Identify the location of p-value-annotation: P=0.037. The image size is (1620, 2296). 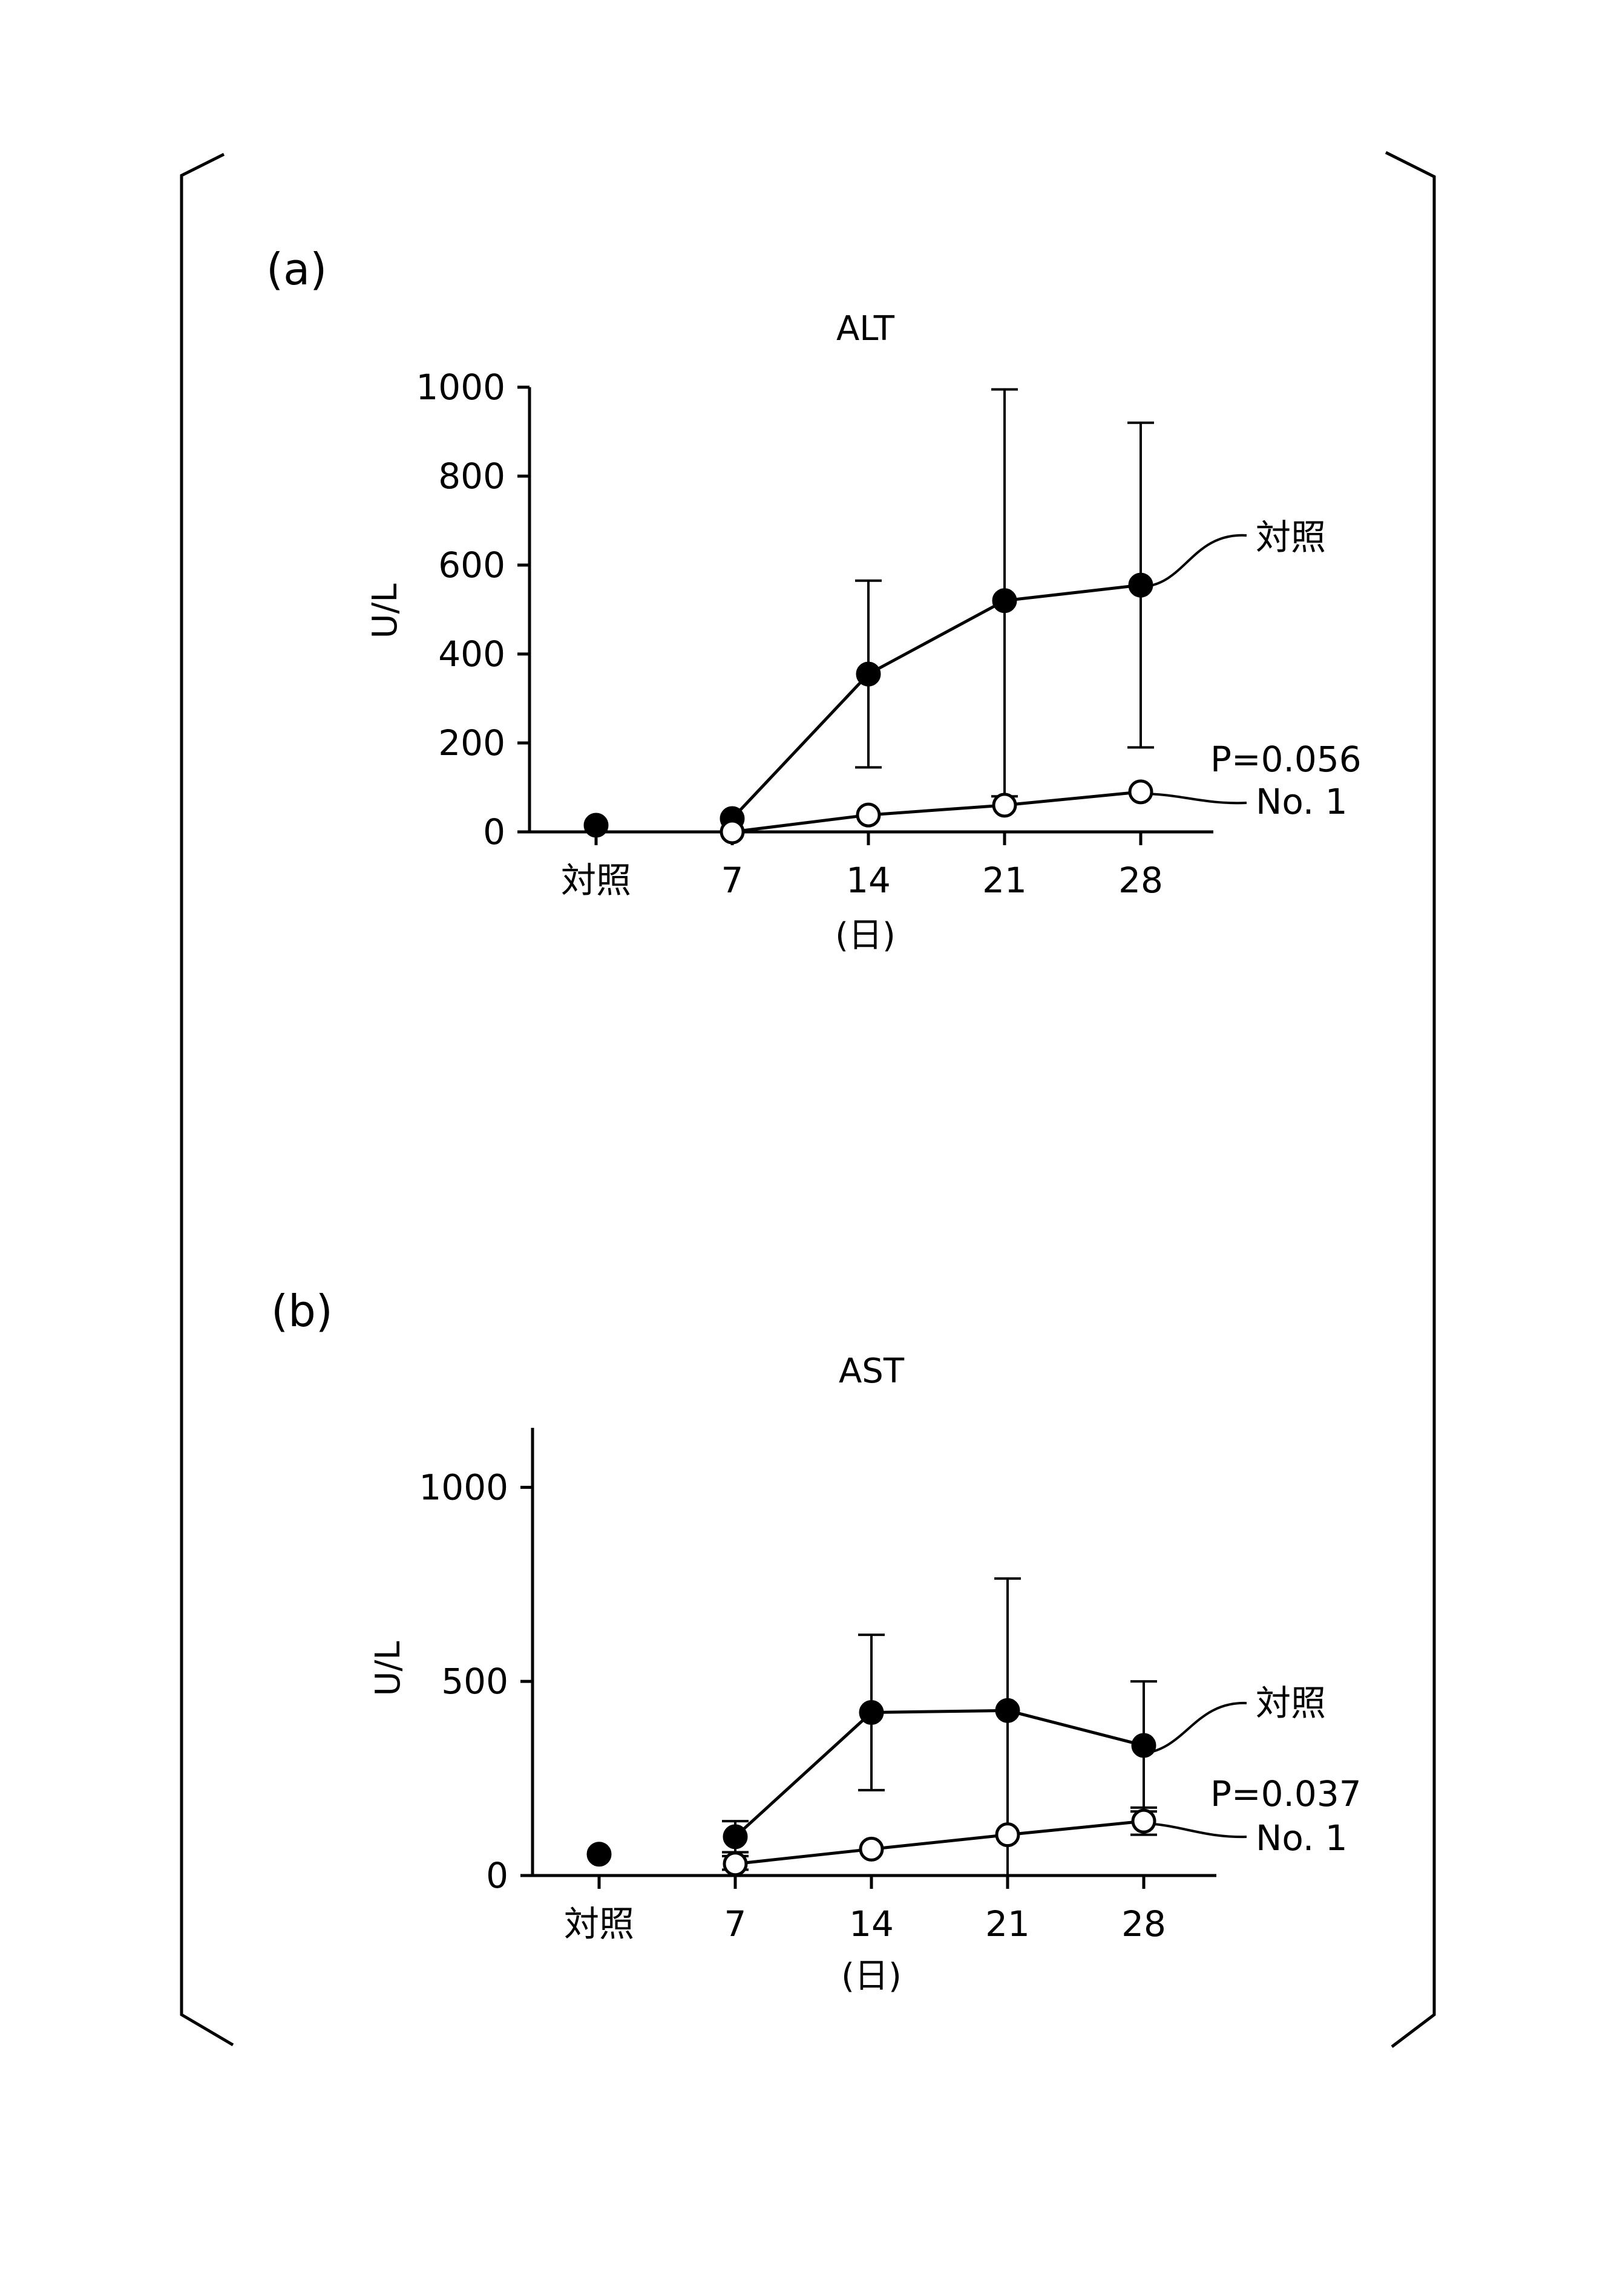
(1286, 1793).